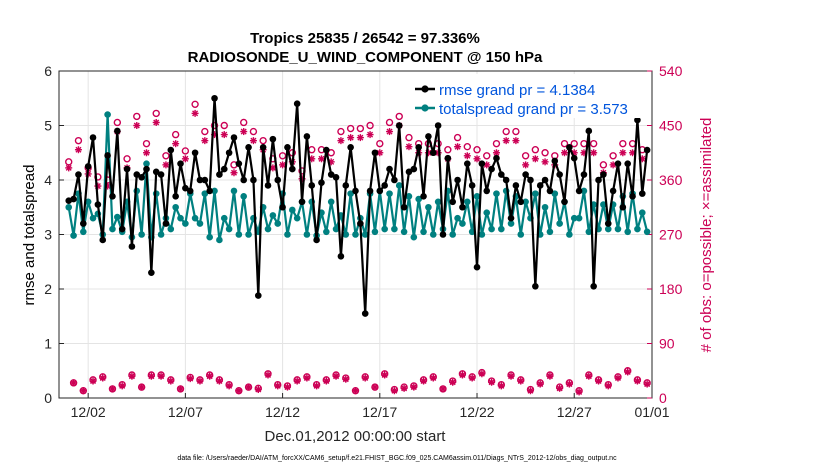 This screenshot has height=470, width=830. Describe the element at coordinates (185, 412) in the screenshot. I see `x-tick-label: 12/07` at that location.